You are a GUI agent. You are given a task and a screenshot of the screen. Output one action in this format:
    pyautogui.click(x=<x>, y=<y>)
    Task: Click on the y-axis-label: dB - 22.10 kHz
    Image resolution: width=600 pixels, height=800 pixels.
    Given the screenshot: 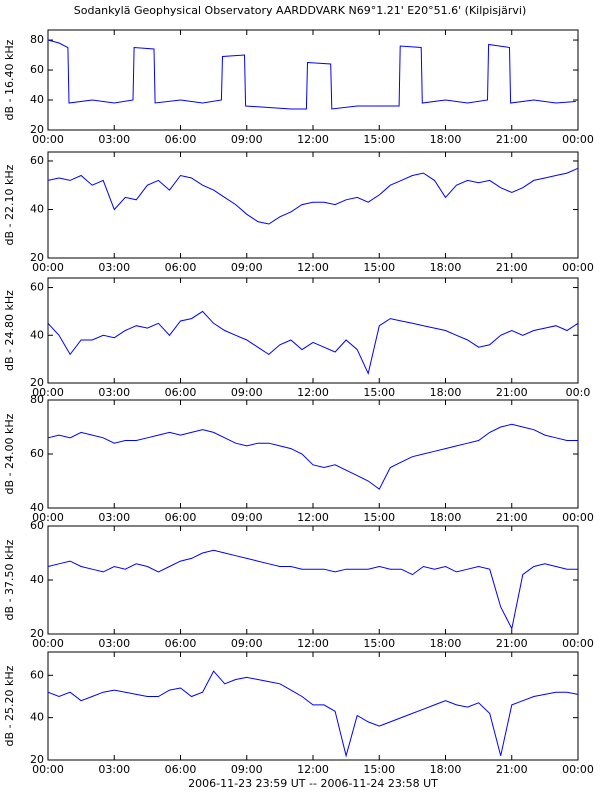 What is the action you would take?
    pyautogui.click(x=9, y=204)
    